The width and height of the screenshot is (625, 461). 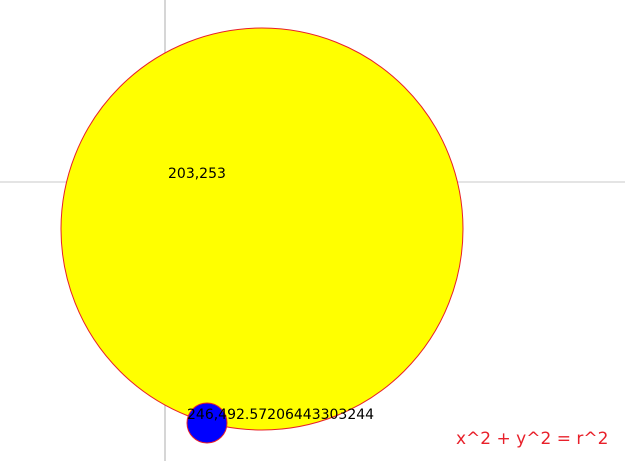 I want to click on formula-label: x^2 + y^2 = r^2, so click(x=532, y=439).